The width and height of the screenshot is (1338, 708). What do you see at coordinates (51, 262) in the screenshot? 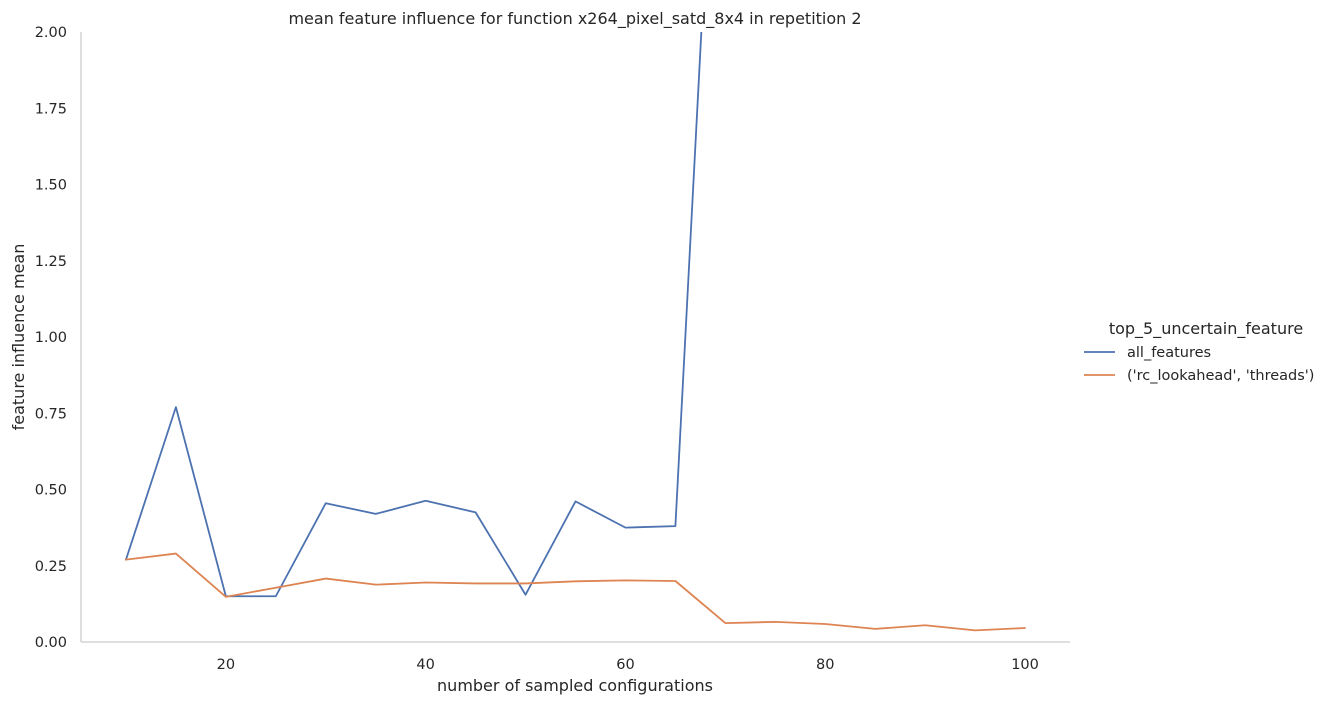
I see `y-tick-label: 1.25` at bounding box center [51, 262].